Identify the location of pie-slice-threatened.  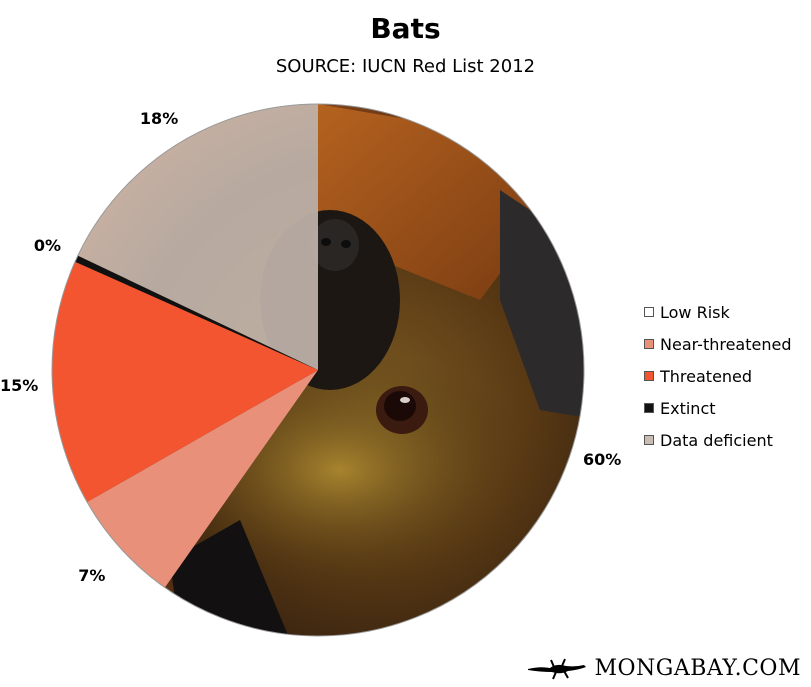
(184, 382).